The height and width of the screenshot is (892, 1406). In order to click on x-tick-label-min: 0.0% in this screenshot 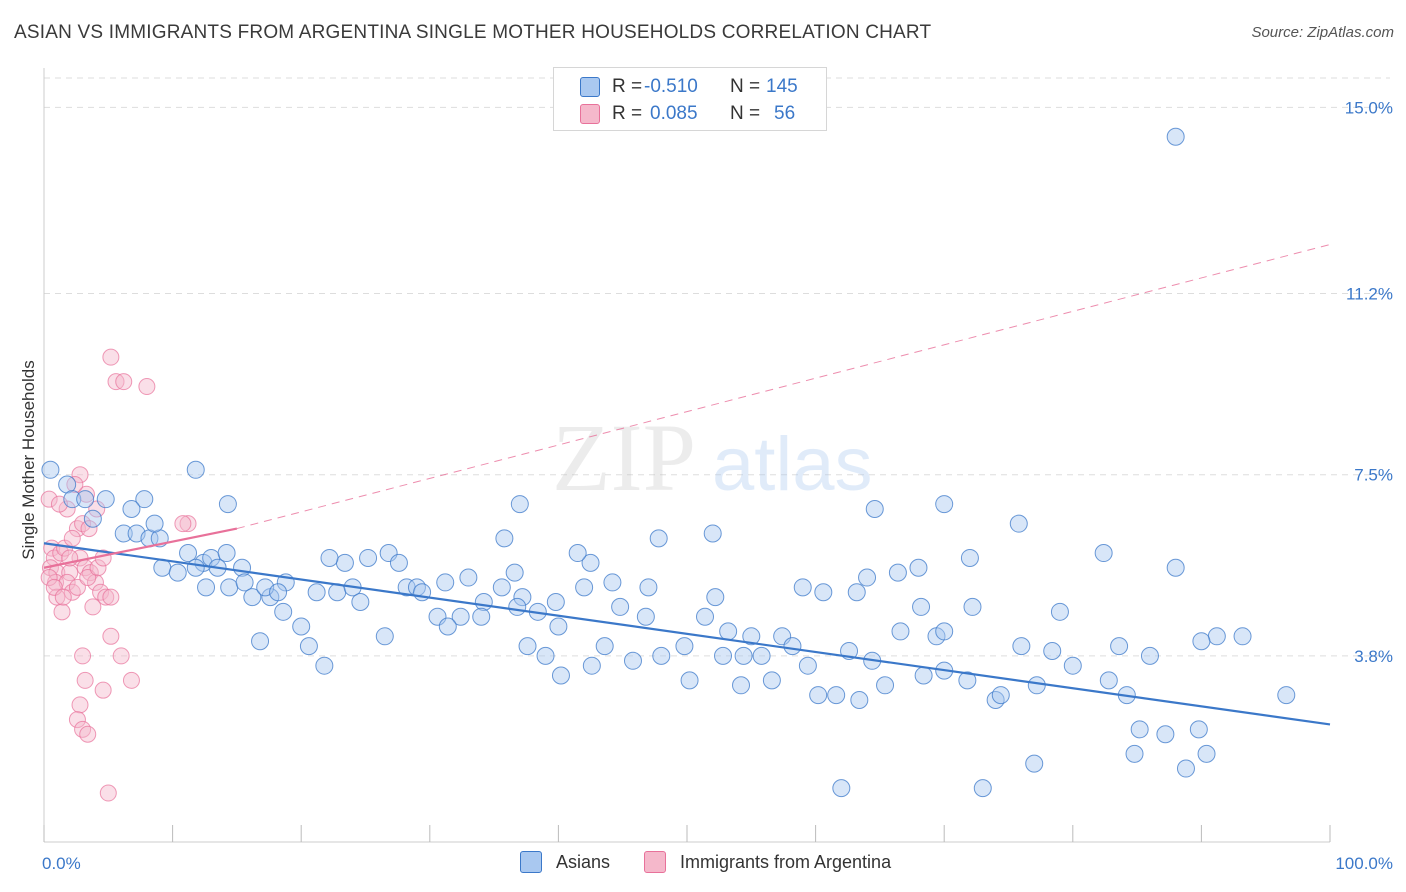, I will do `click(61, 863)`.